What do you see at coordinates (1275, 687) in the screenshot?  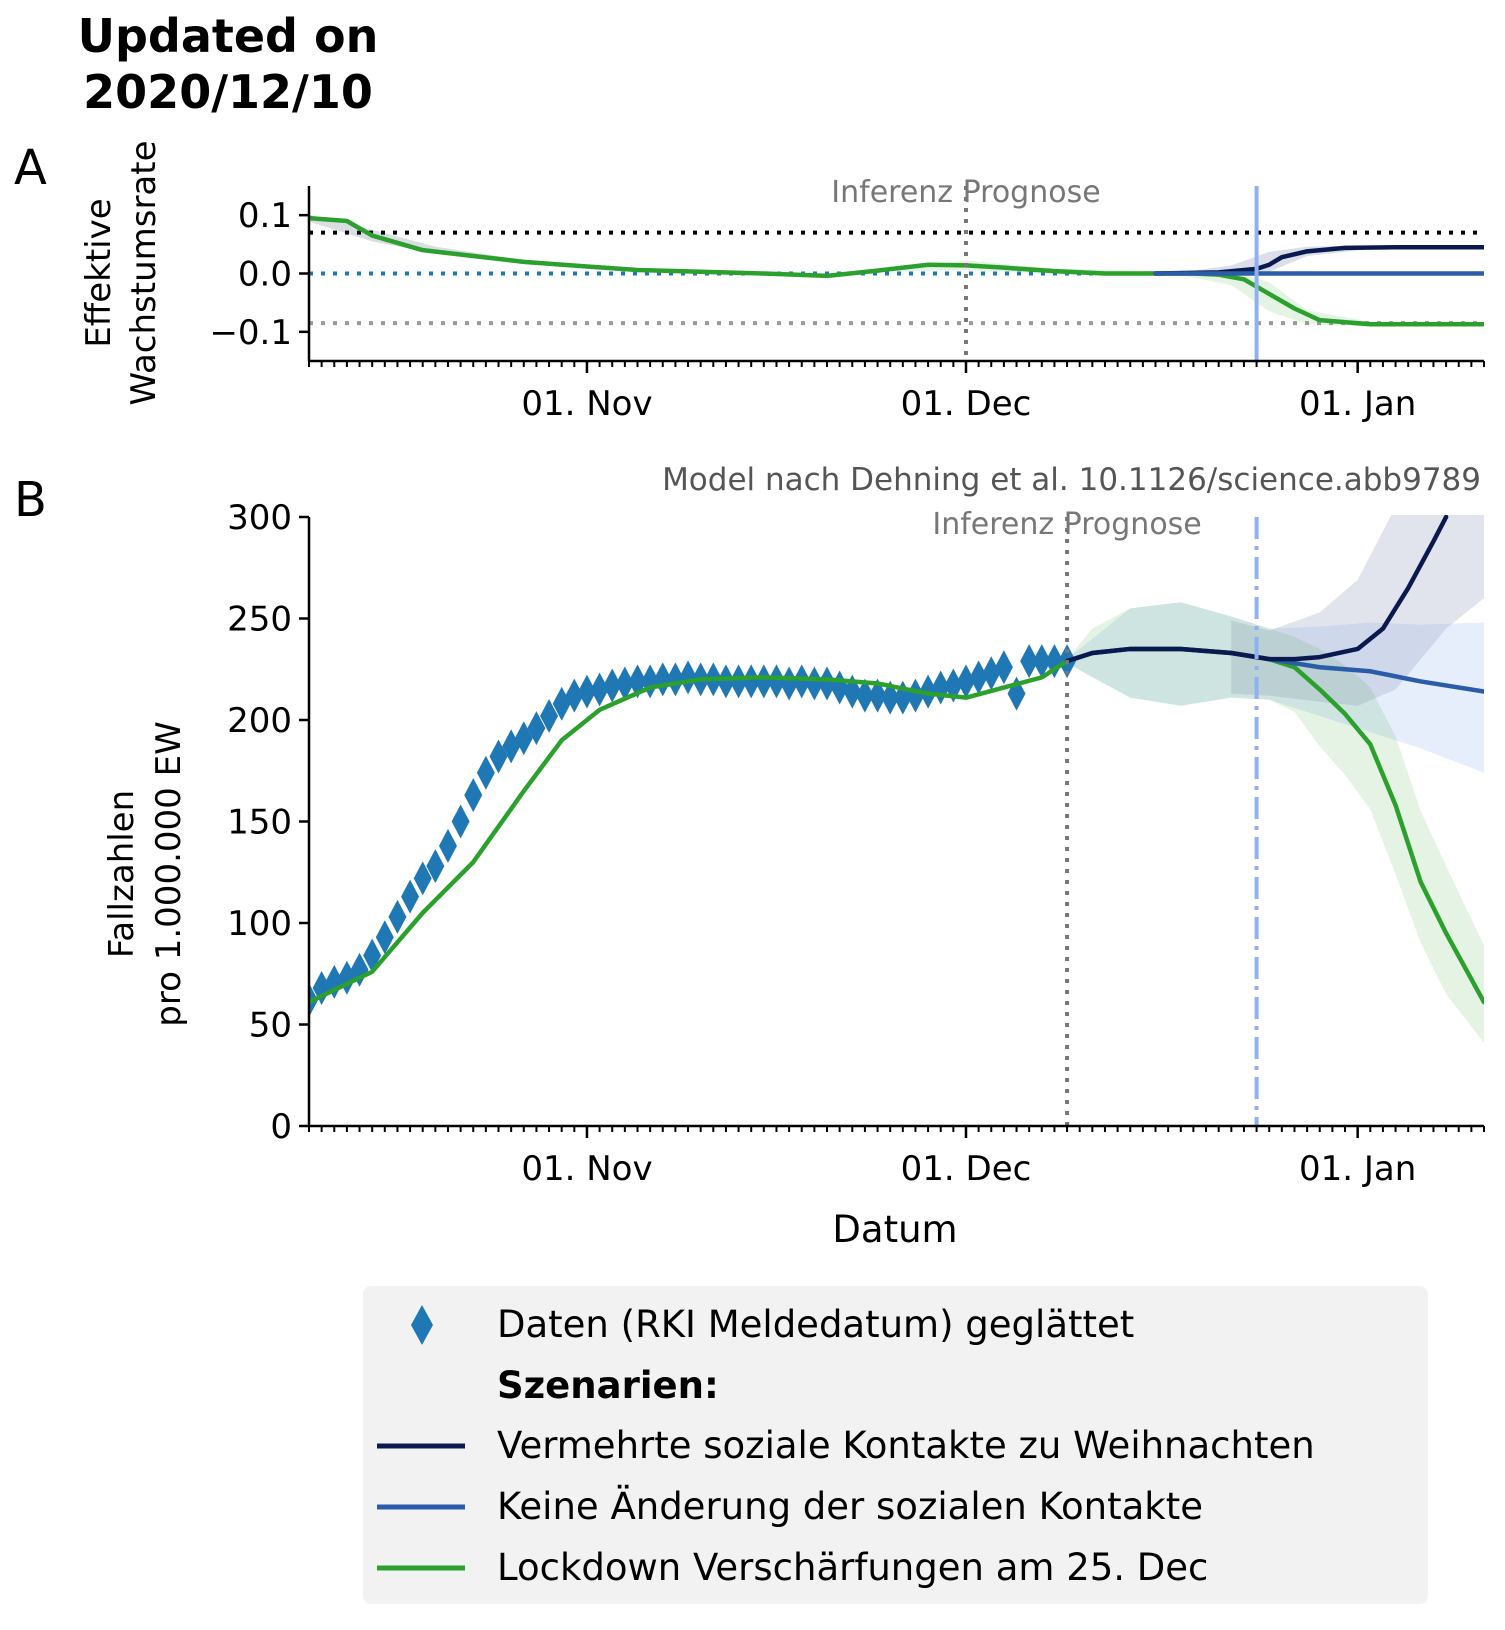 I see `plotB-band-no-change` at bounding box center [1275, 687].